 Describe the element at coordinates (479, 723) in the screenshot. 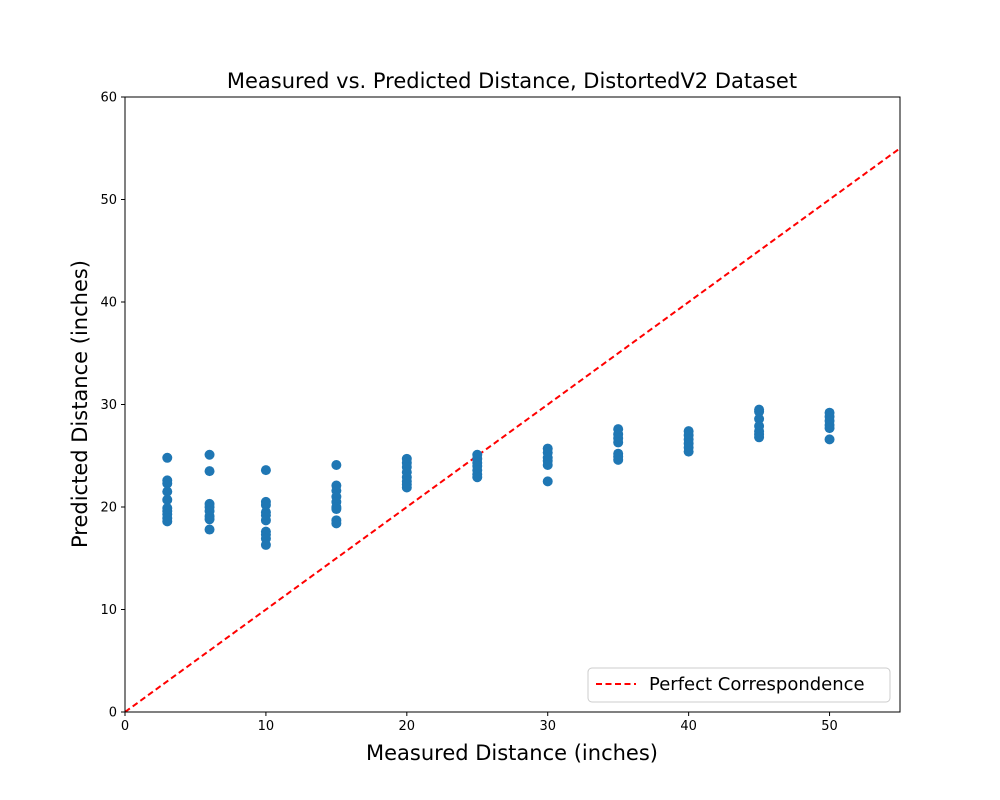

I see `x-axis-ticks: 0 10 20 30 40 50` at that location.